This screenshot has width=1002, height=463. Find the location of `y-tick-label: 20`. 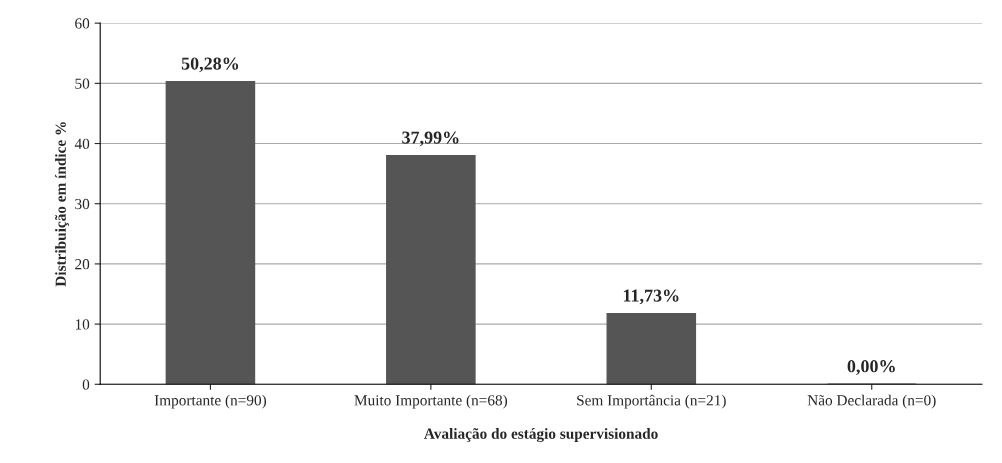

y-tick-label: 20 is located at coordinates (82, 264).